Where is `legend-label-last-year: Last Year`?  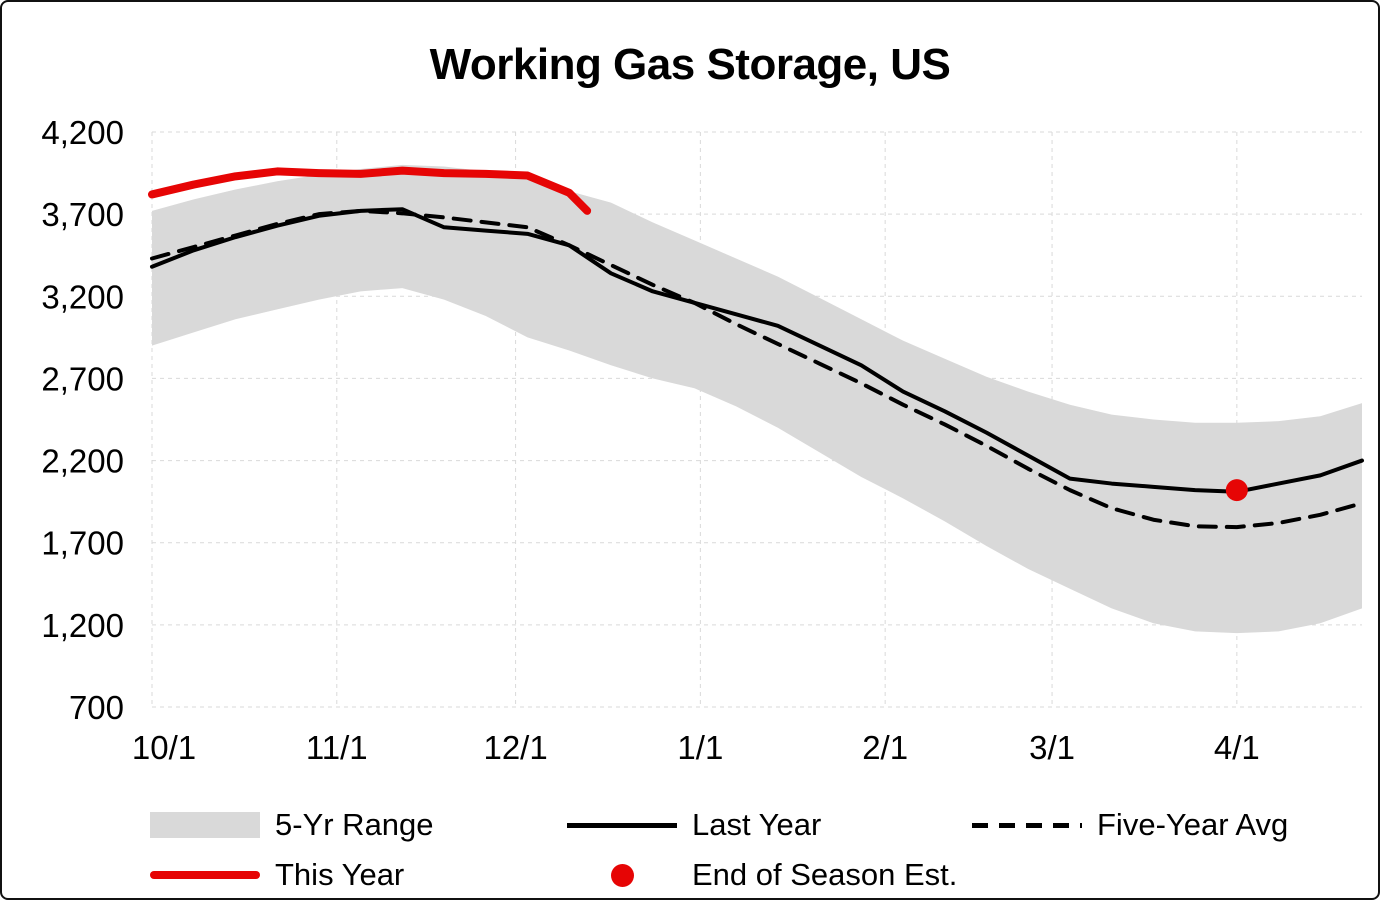 legend-label-last-year: Last Year is located at coordinates (757, 824).